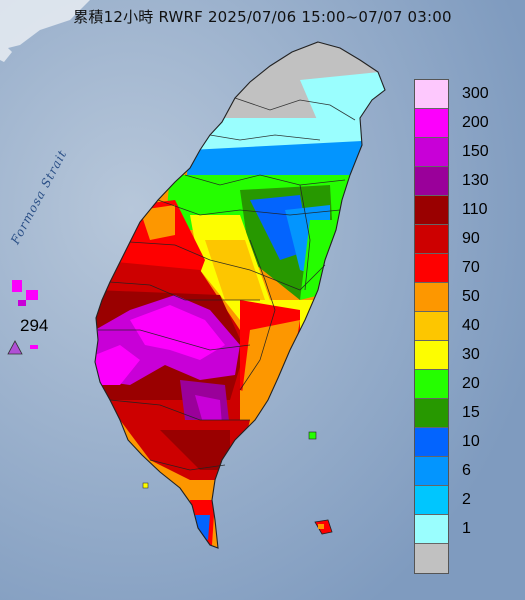 This screenshot has width=525, height=600. Describe the element at coordinates (262, 17) in the screenshot. I see `map-title: 累積12小時 RWRF 2025/07/06 15:00~07/07 03:00` at that location.